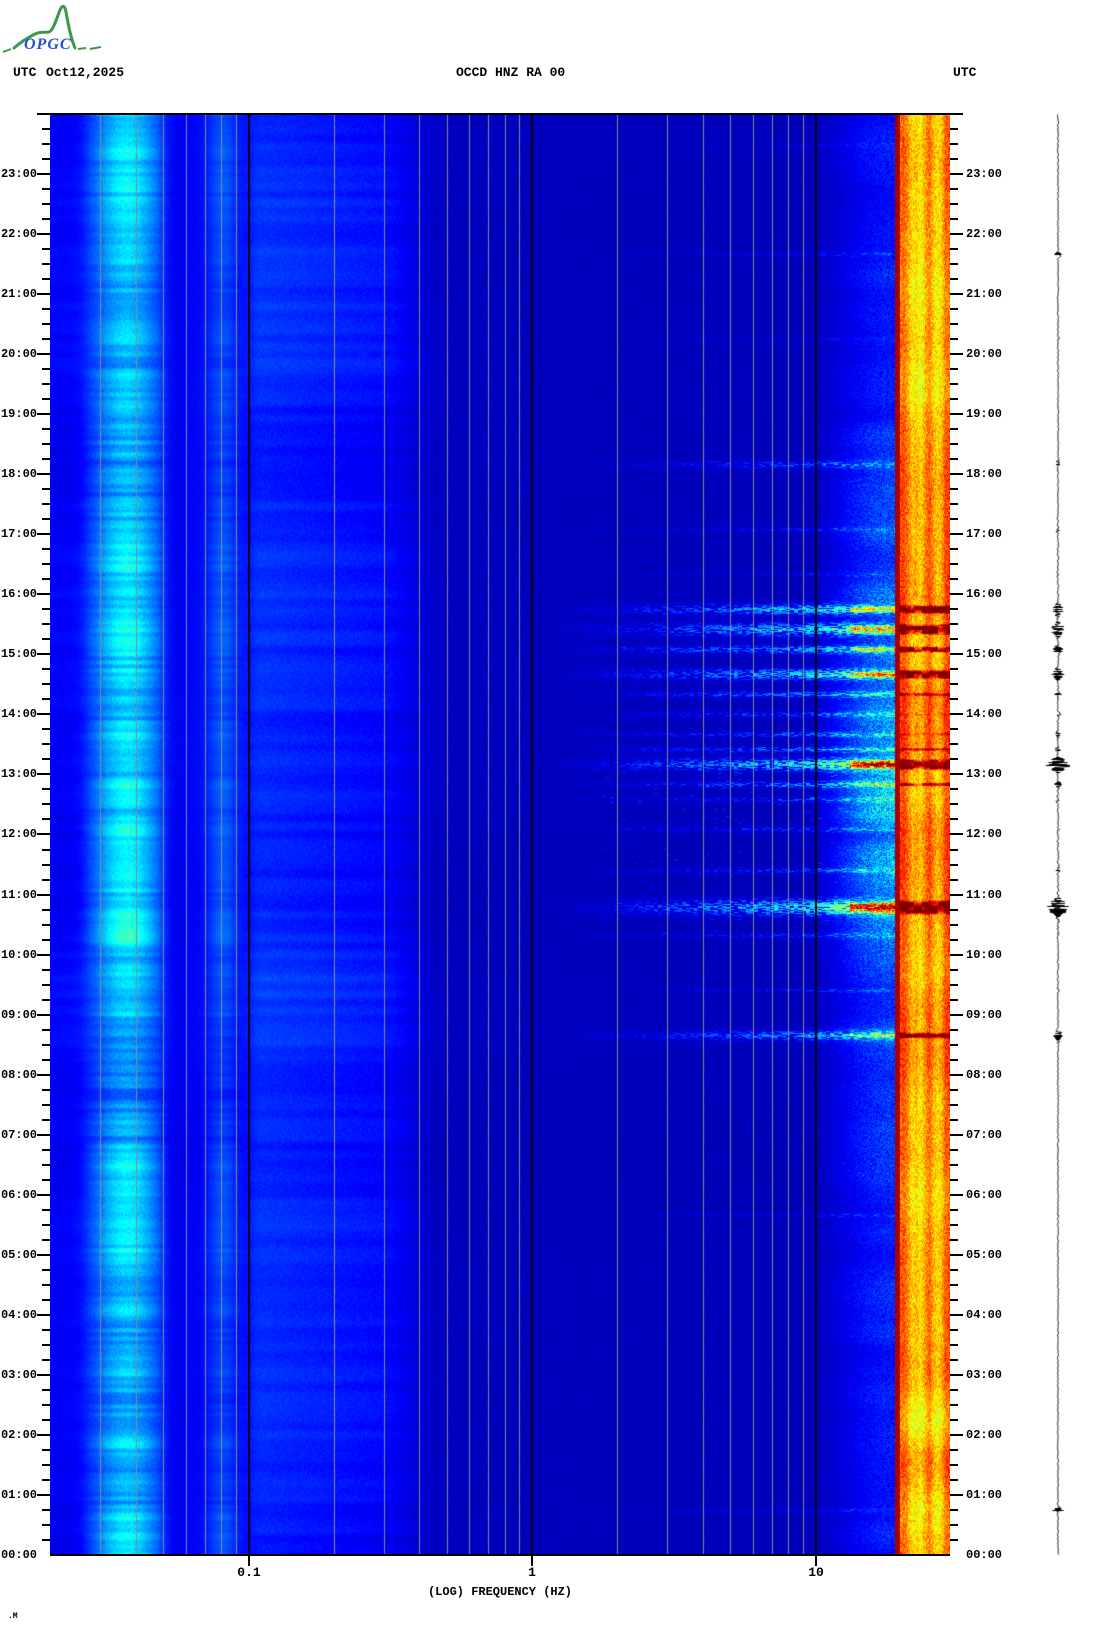 The width and height of the screenshot is (1102, 1634). Describe the element at coordinates (44, 27) in the screenshot. I see `logo-mountain-profile` at that location.